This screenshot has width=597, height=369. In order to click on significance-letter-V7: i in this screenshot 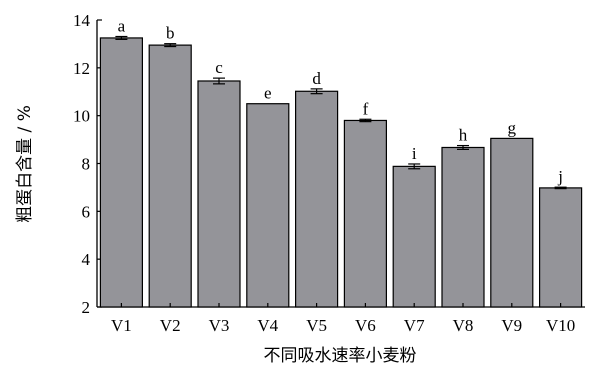, I will do `click(414, 153)`.